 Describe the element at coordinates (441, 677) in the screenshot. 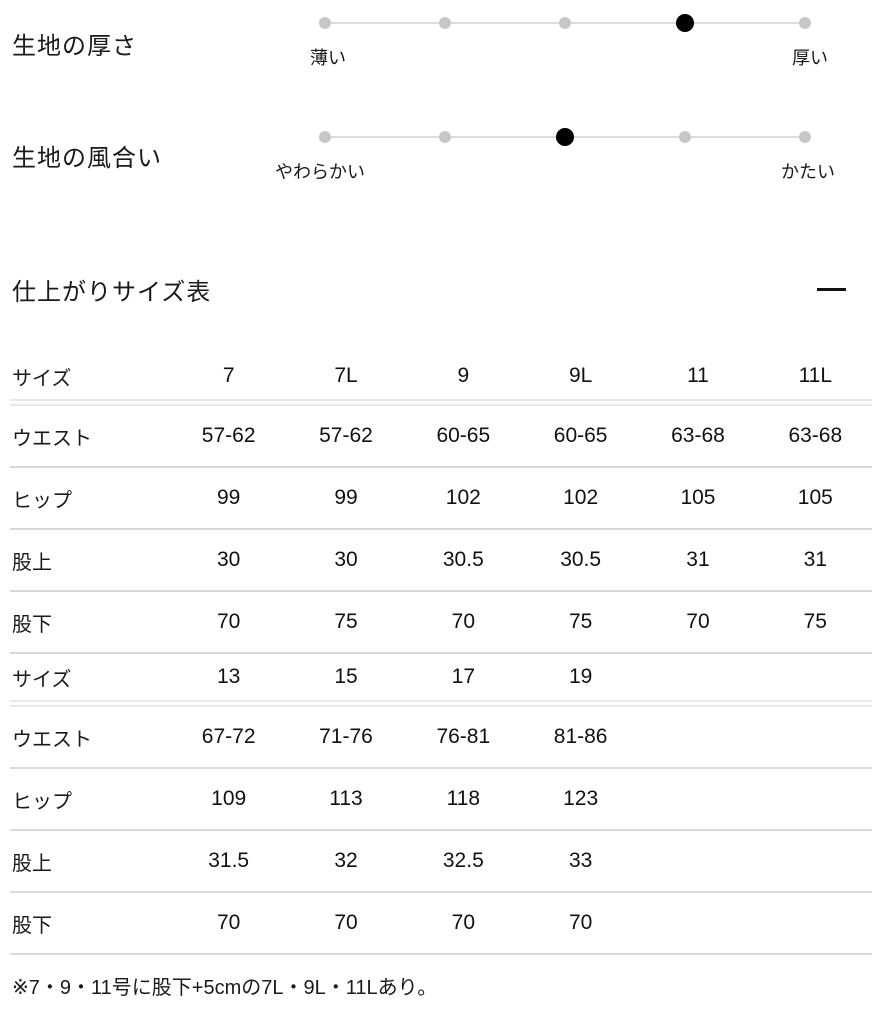

I see `table-row: サイズ 13 15 17 19` at that location.